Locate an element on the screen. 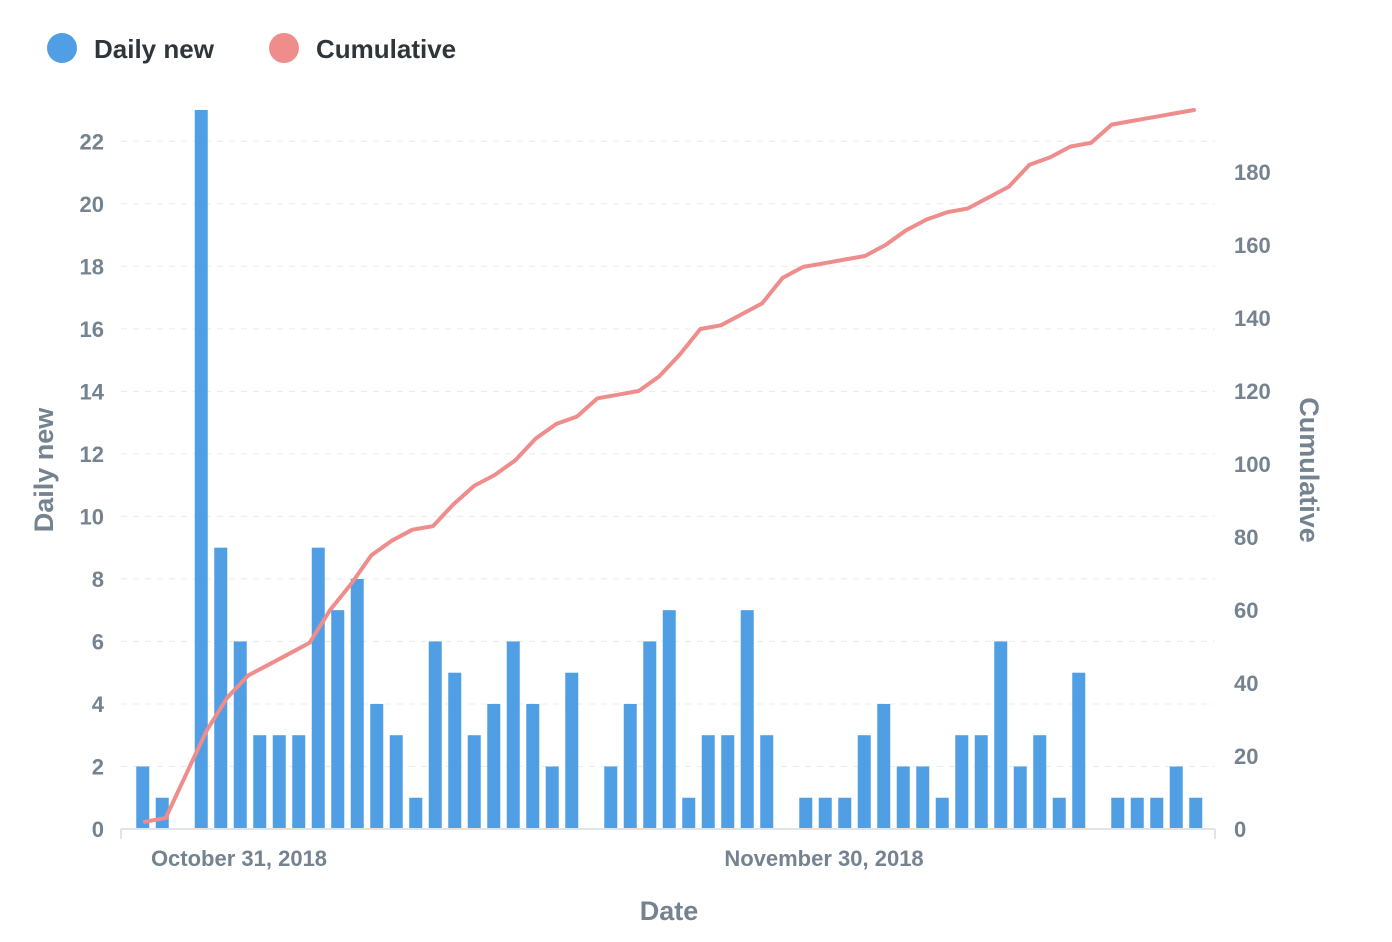  y-right-tick-label: 0 is located at coordinates (1240, 829).